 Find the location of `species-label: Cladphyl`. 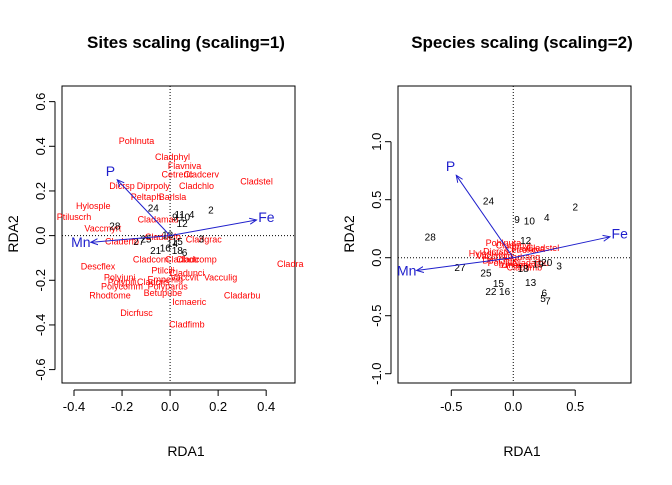

species-label: Cladphyl is located at coordinates (172, 157).